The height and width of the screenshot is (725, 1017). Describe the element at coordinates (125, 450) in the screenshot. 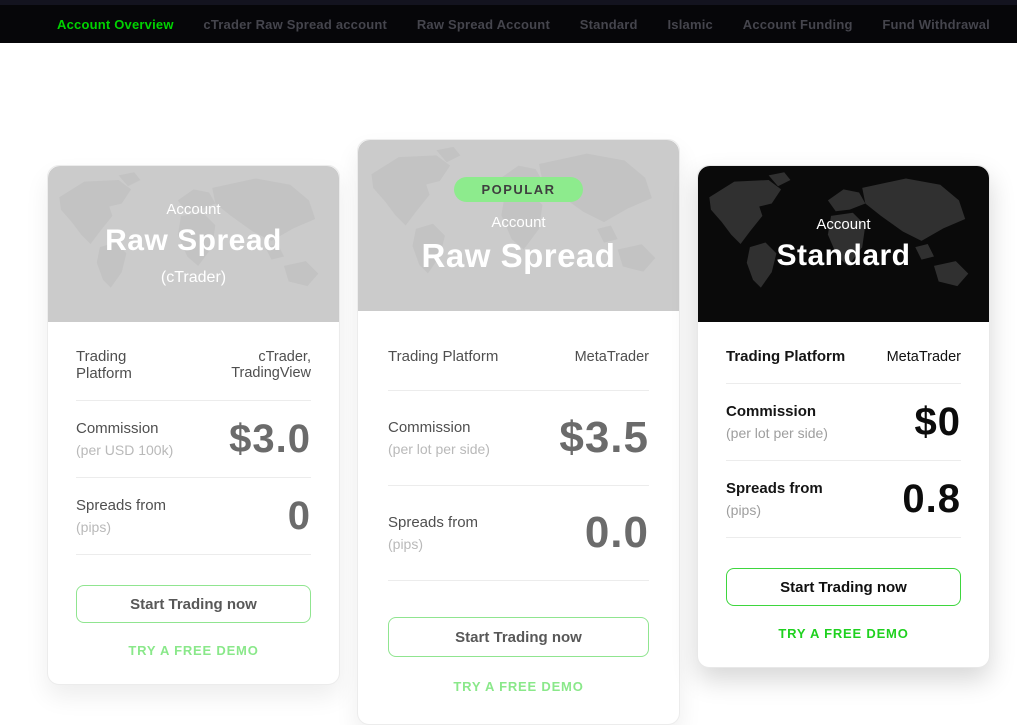

I see `spec-sublabel: (per USD 100k)` at that location.